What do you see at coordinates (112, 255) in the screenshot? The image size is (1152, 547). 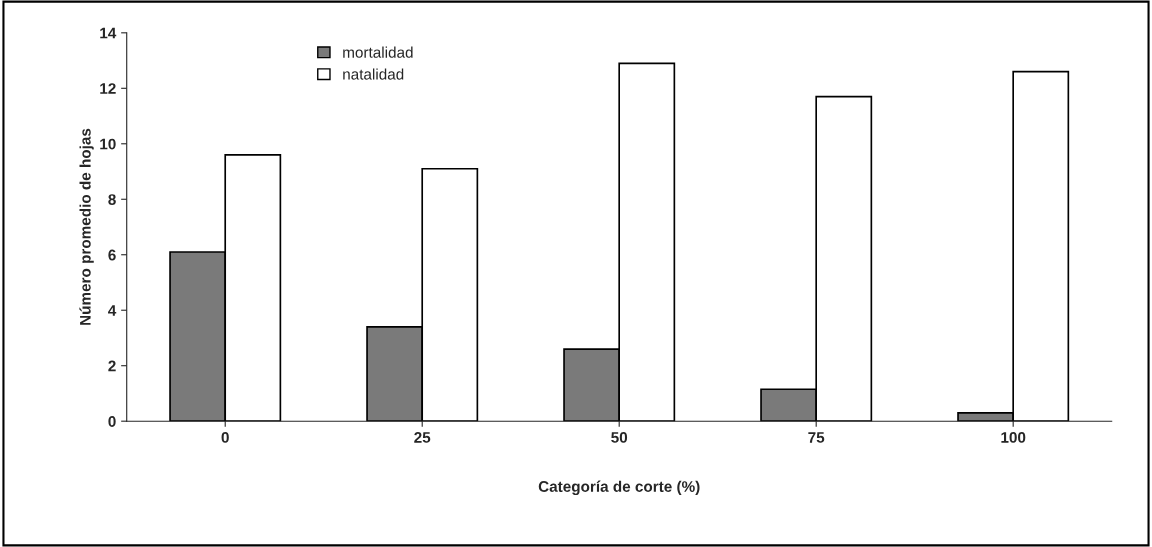 I see `y-tick-label: 6` at bounding box center [112, 255].